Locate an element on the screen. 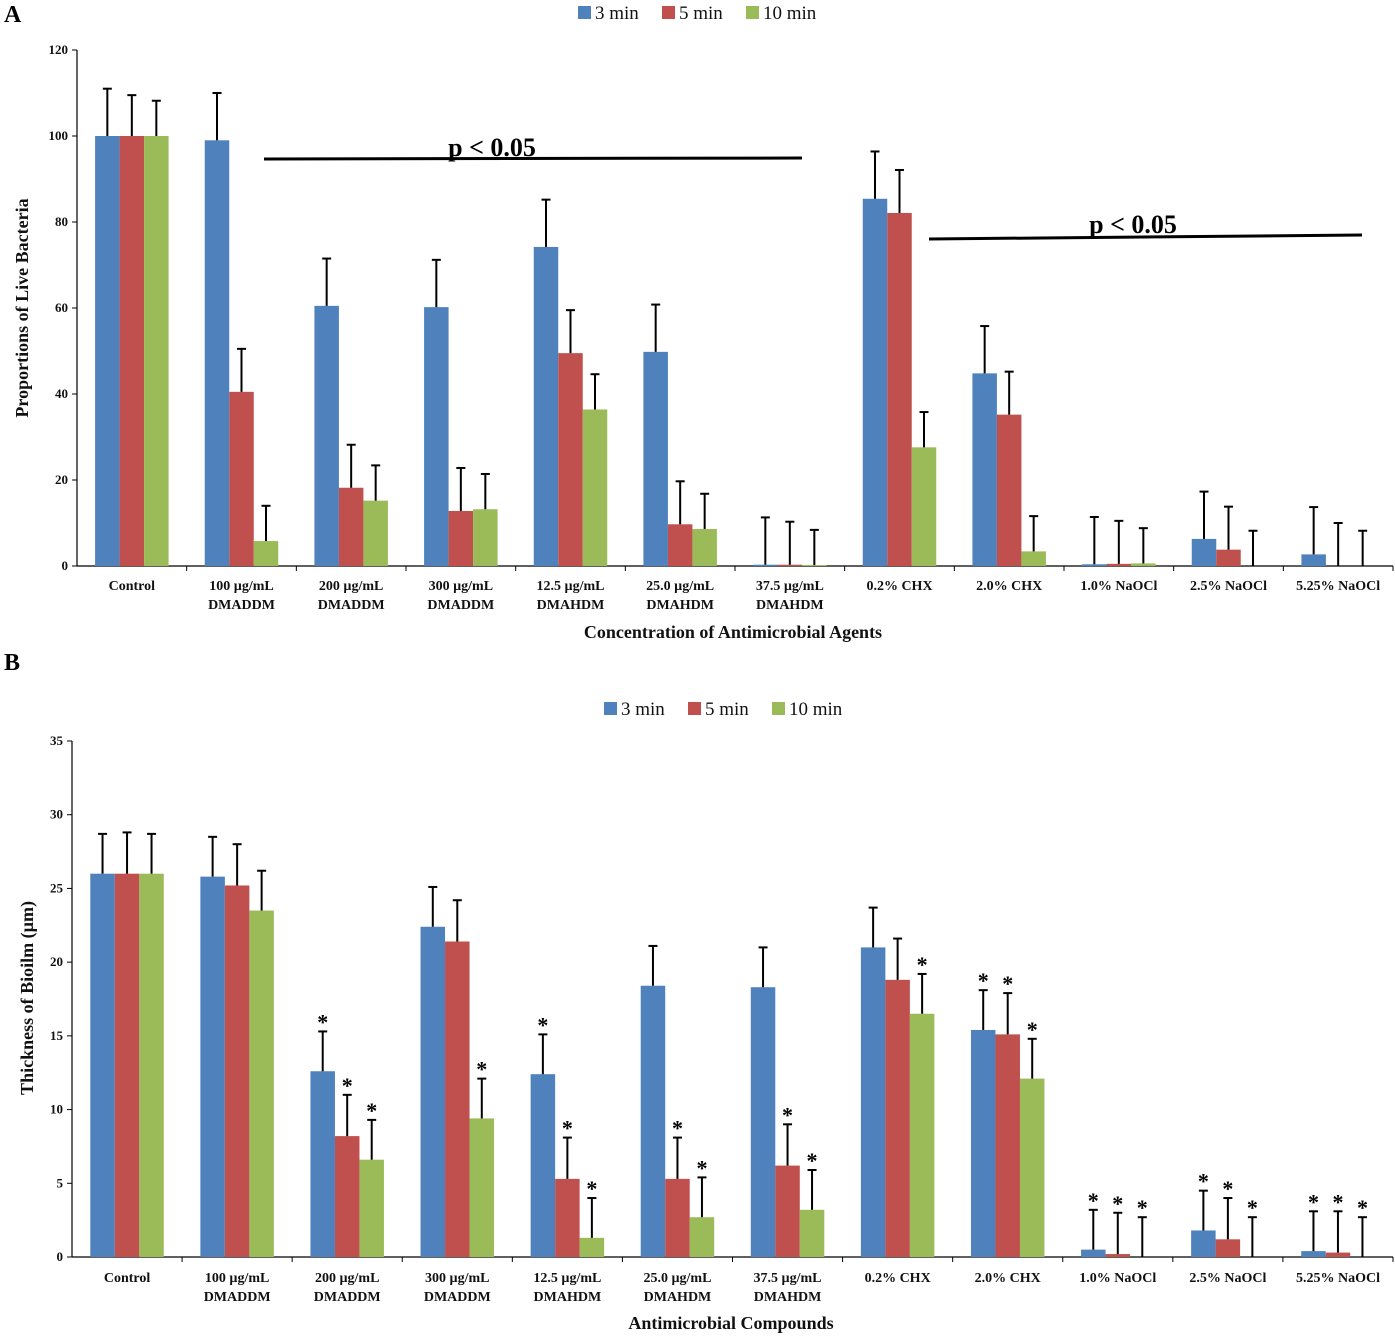 This screenshot has height=1336, width=1395. legend-a-label-3min: 3 min is located at coordinates (617, 13).